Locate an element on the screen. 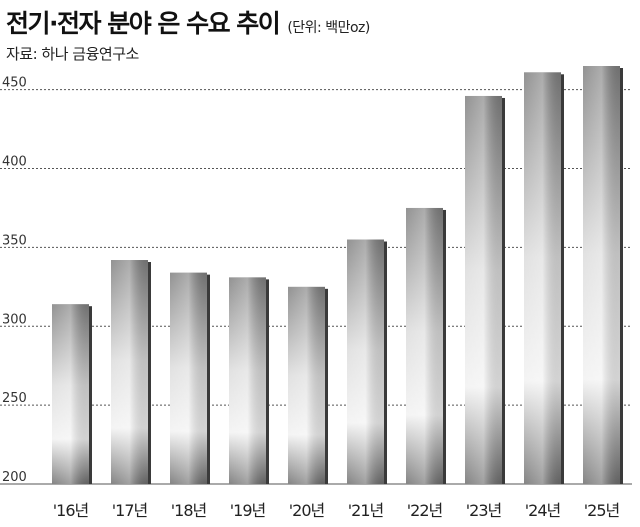 This screenshot has height=527, width=640. x-tick-label: '25년 is located at coordinates (602, 510).